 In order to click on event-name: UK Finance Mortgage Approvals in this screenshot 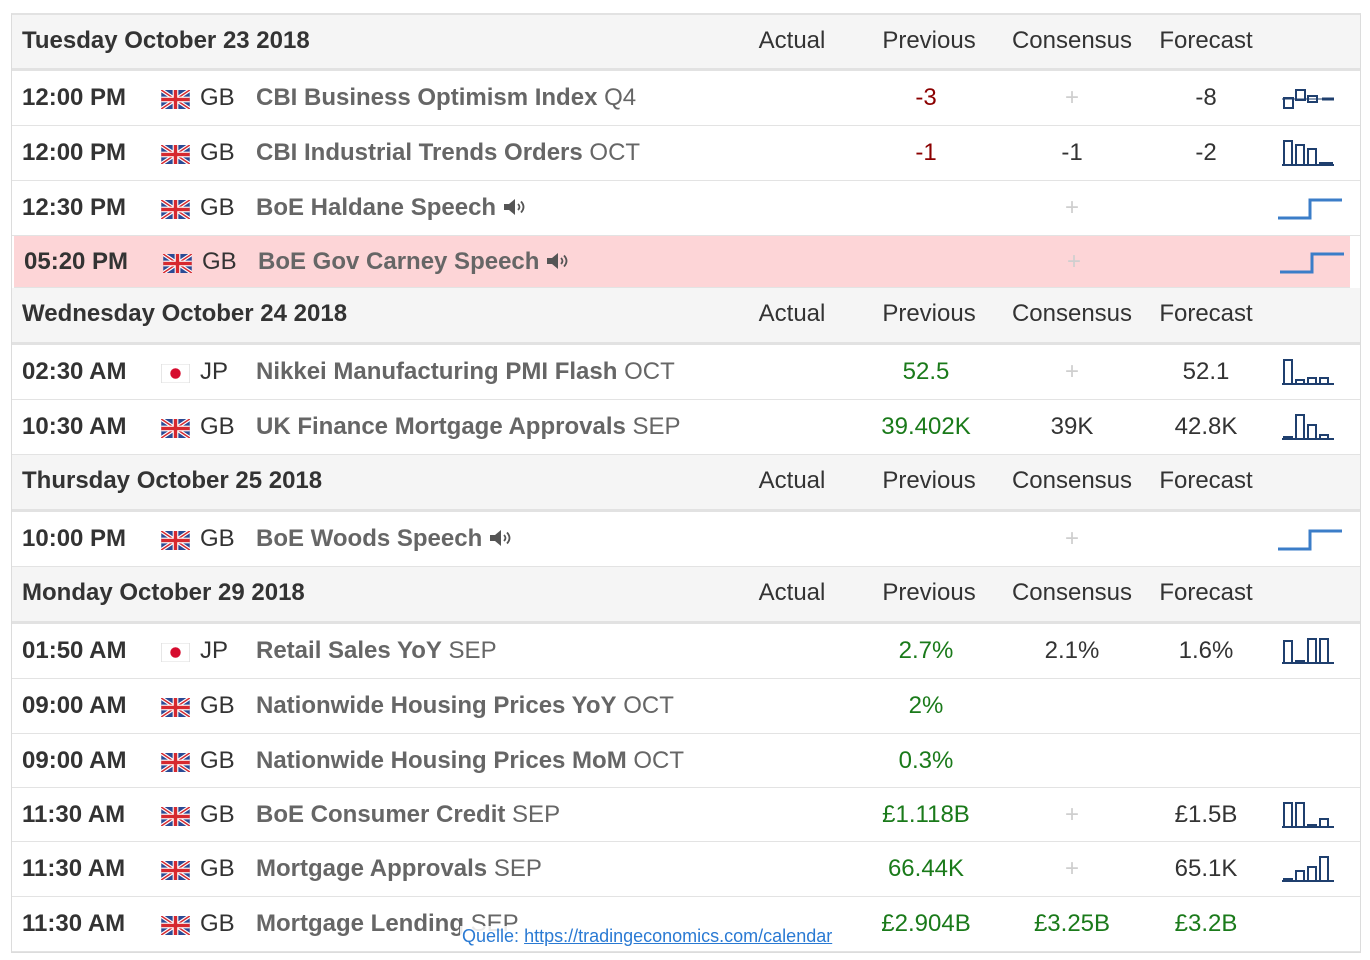, I will do `click(441, 426)`.